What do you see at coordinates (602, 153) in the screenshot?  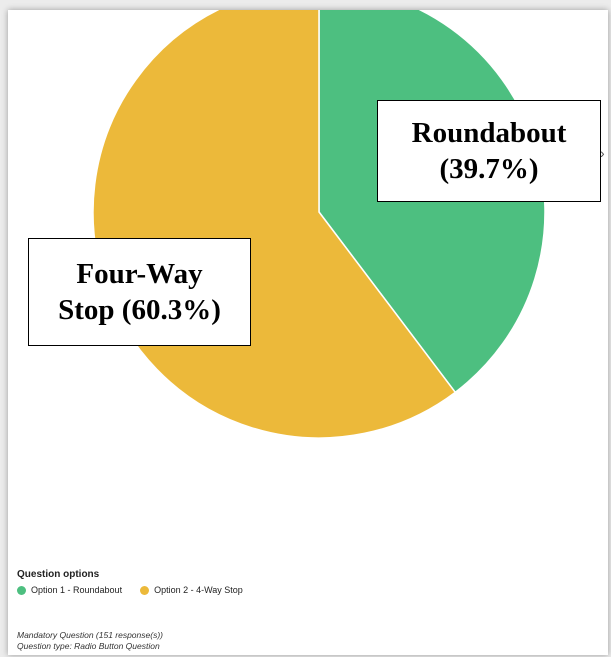 I see `cut-off-mark: ›` at bounding box center [602, 153].